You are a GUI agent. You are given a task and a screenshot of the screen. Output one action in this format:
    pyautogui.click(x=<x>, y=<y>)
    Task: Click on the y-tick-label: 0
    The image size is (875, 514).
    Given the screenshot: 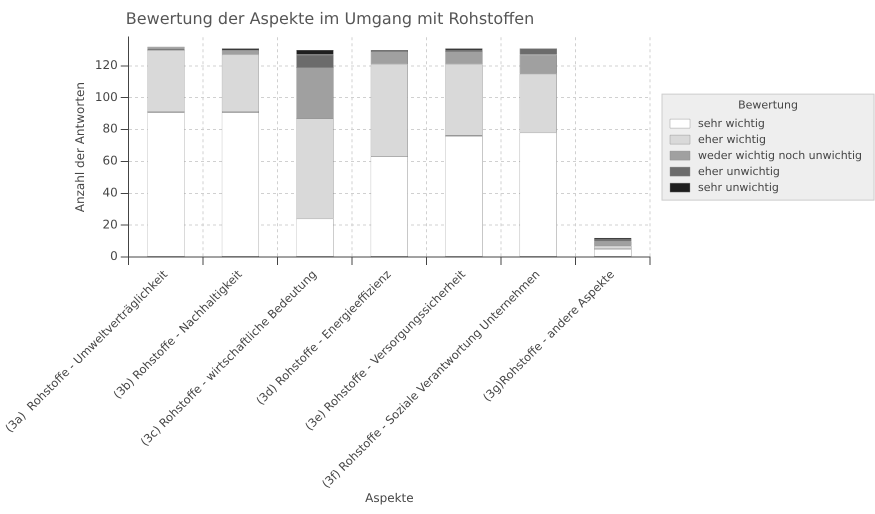 What is the action you would take?
    pyautogui.click(x=114, y=256)
    